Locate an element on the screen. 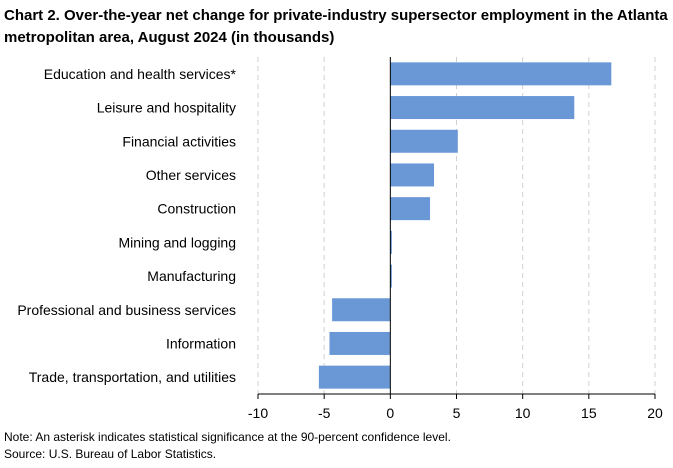 This screenshot has width=673, height=468. category-label: Professional and business services is located at coordinates (126, 310).